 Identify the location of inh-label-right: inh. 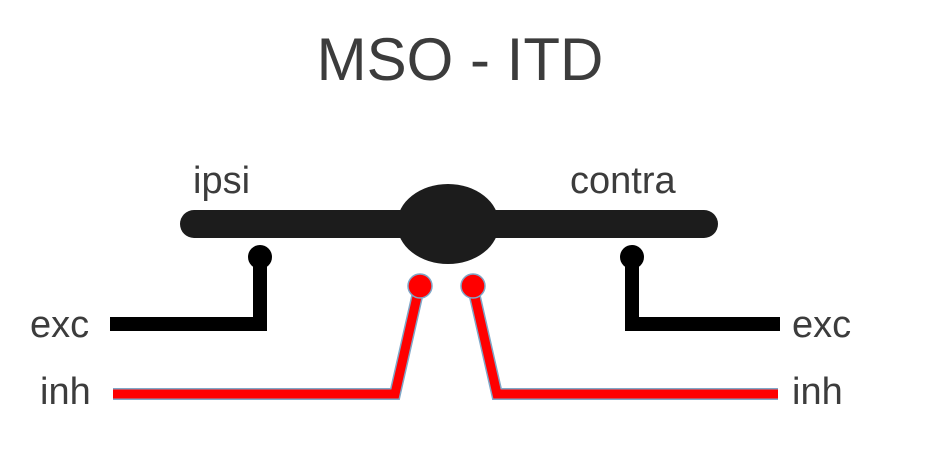
(817, 392).